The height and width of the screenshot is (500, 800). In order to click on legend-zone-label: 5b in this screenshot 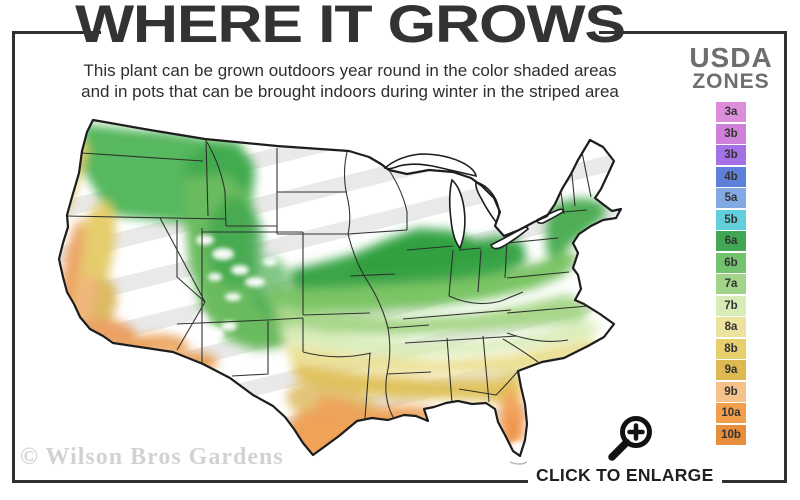, I will do `click(731, 219)`.